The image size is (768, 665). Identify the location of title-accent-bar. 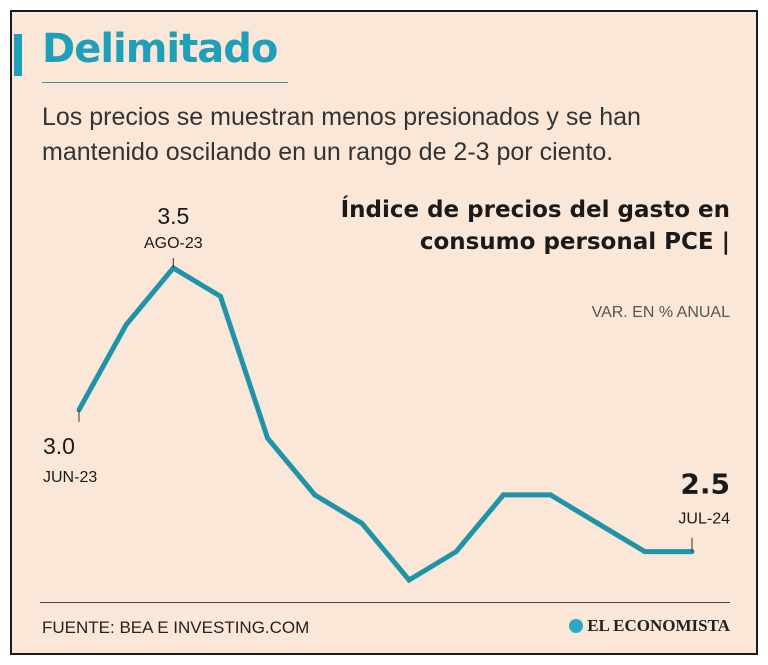
(18, 55).